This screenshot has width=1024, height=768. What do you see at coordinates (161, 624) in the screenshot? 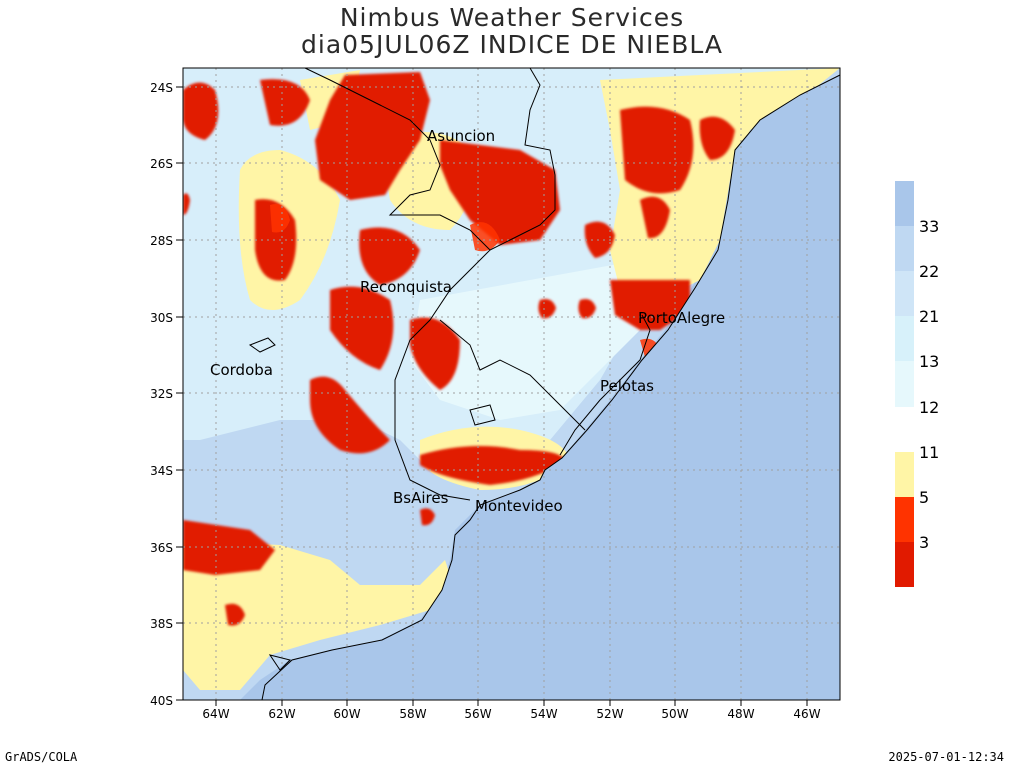
I see `lat-label: 38S` at bounding box center [161, 624].